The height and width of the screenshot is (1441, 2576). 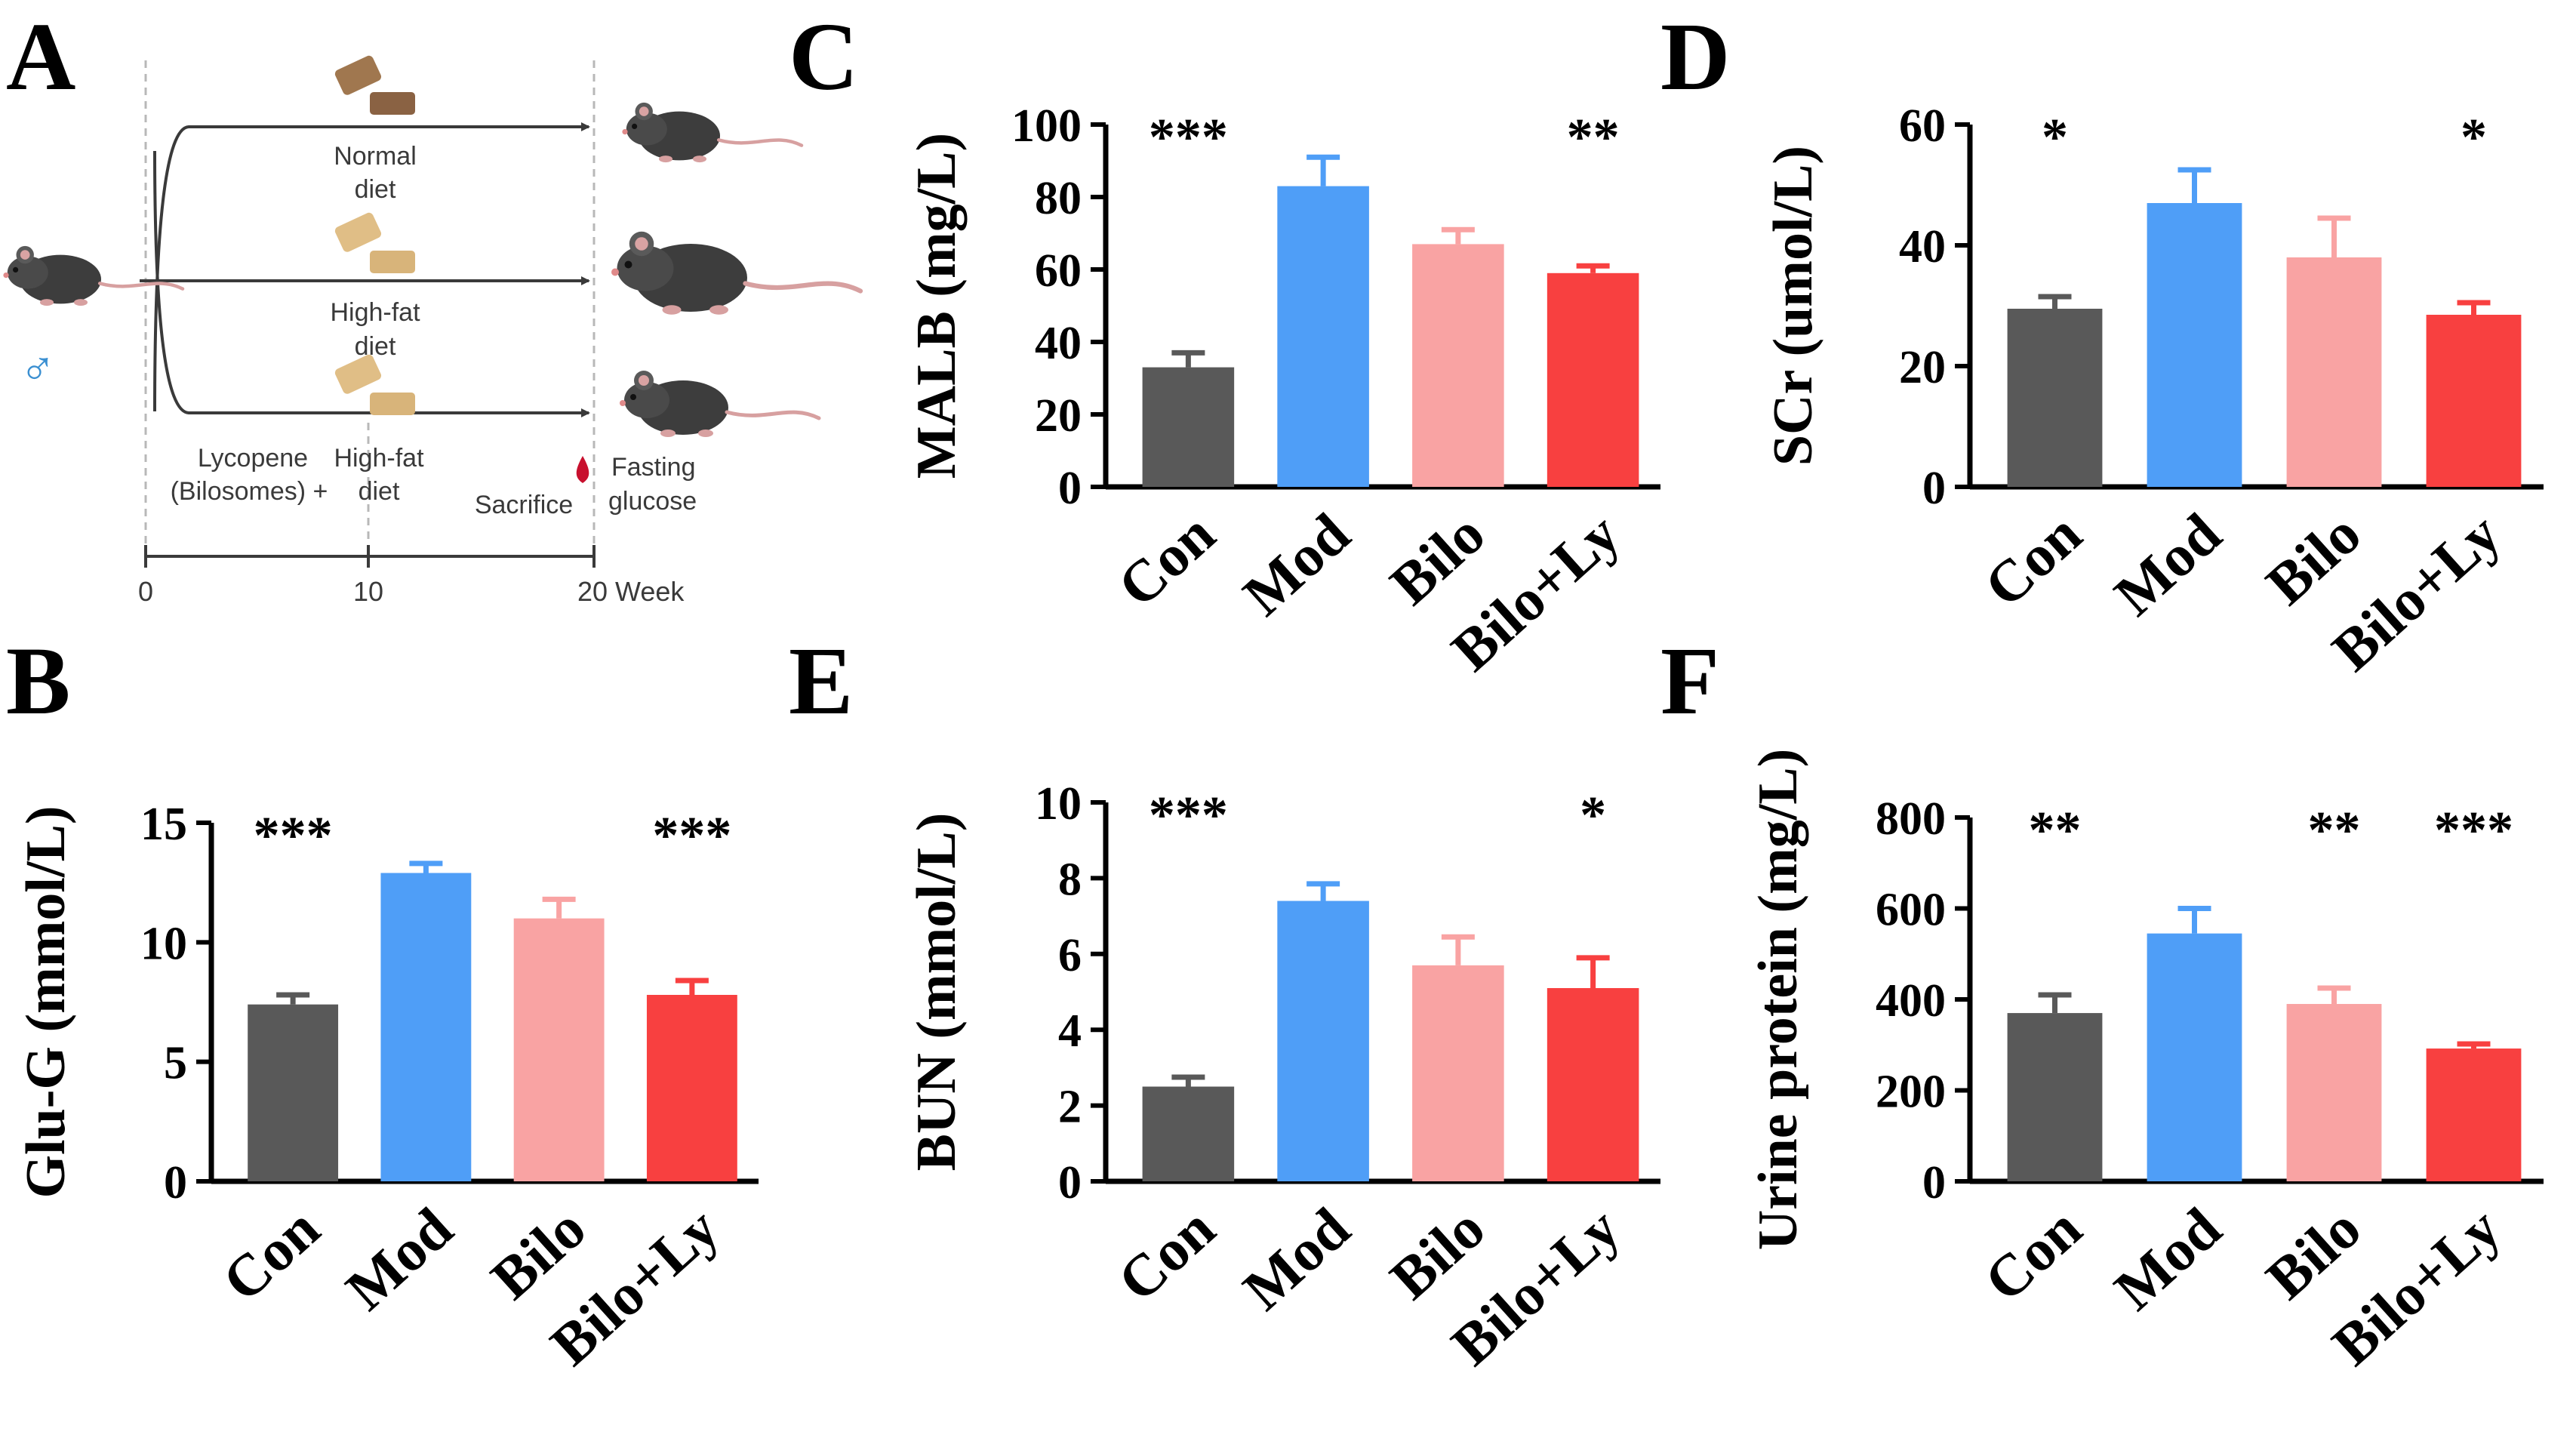 I want to click on panel-label-c: C, so click(x=823, y=56).